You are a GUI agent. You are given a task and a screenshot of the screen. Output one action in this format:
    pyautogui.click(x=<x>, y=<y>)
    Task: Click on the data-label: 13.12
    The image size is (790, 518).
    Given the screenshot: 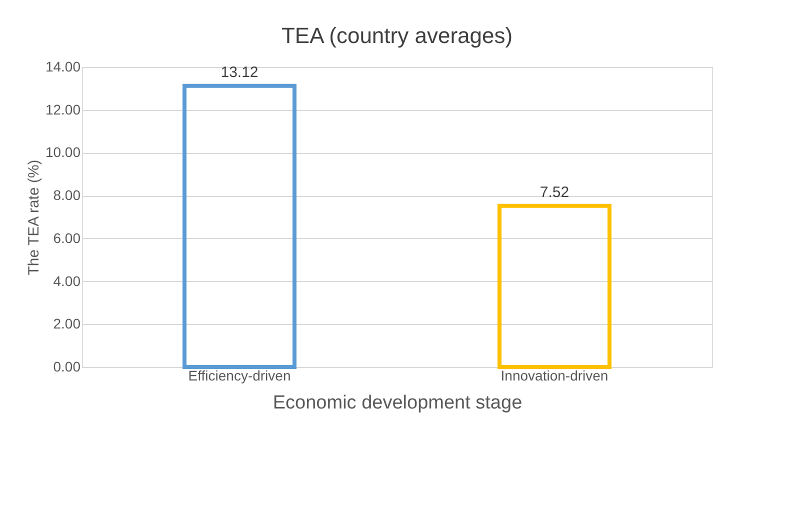 What is the action you would take?
    pyautogui.click(x=239, y=72)
    